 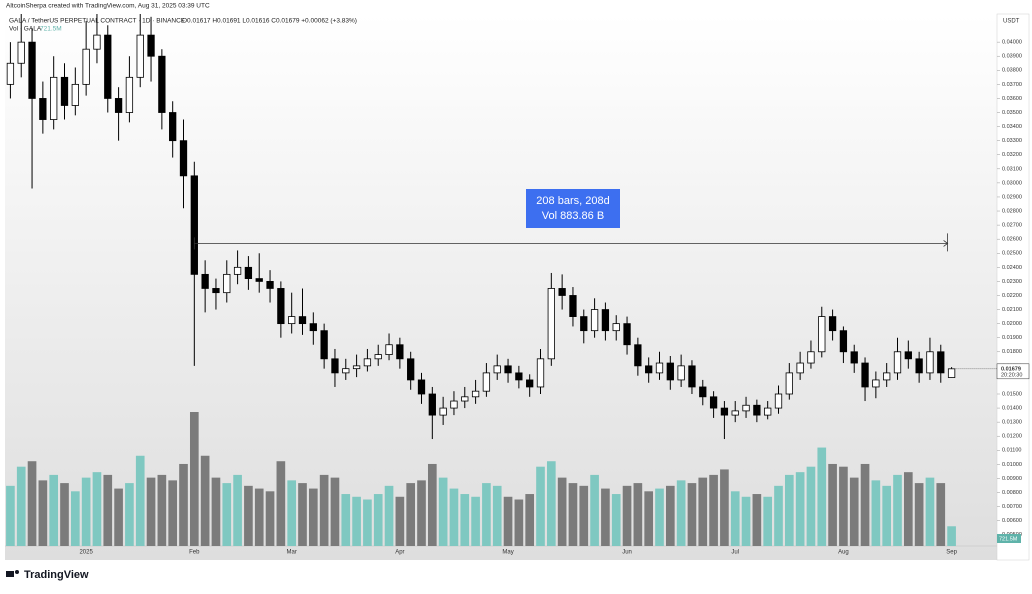 I want to click on measure-box, so click(x=573, y=208).